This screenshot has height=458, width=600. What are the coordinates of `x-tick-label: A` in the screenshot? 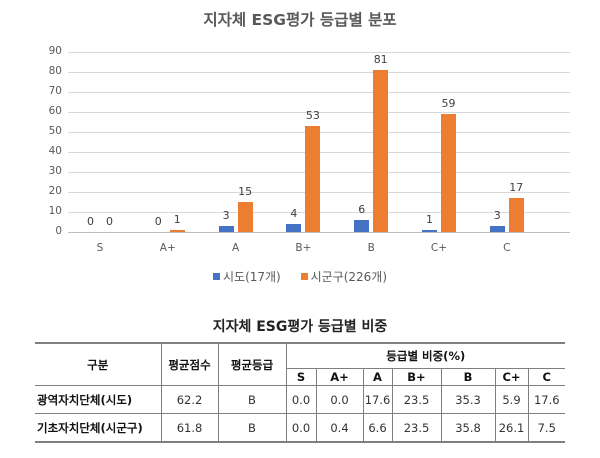 It's located at (236, 248).